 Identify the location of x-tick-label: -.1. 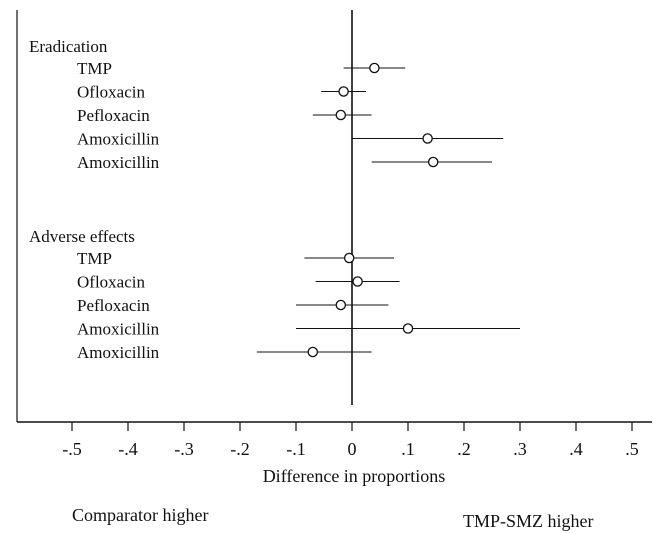
(296, 449).